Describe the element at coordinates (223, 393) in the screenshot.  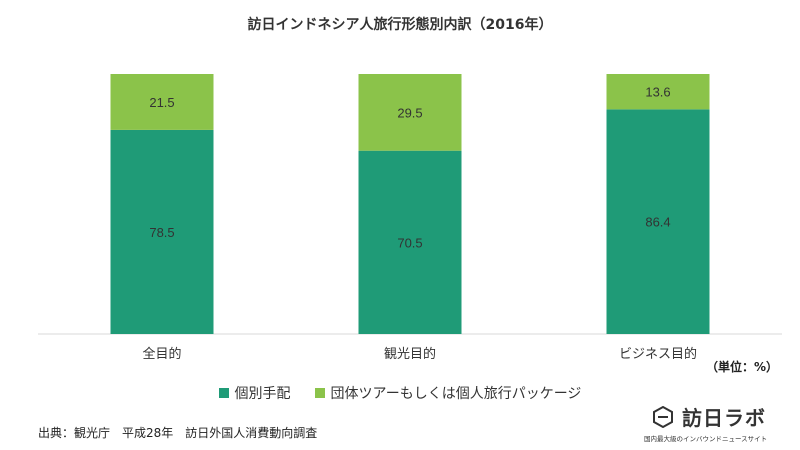
I see `legend-swatch-individual` at that location.